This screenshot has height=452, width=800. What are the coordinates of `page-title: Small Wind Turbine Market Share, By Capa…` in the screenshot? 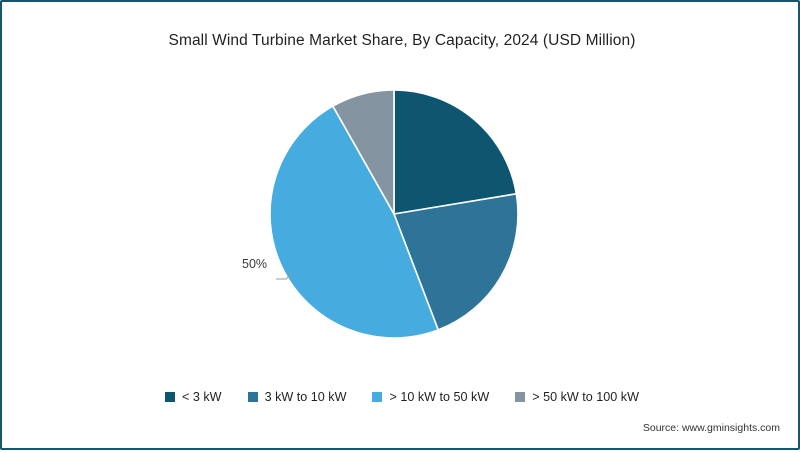 It's located at (402, 40).